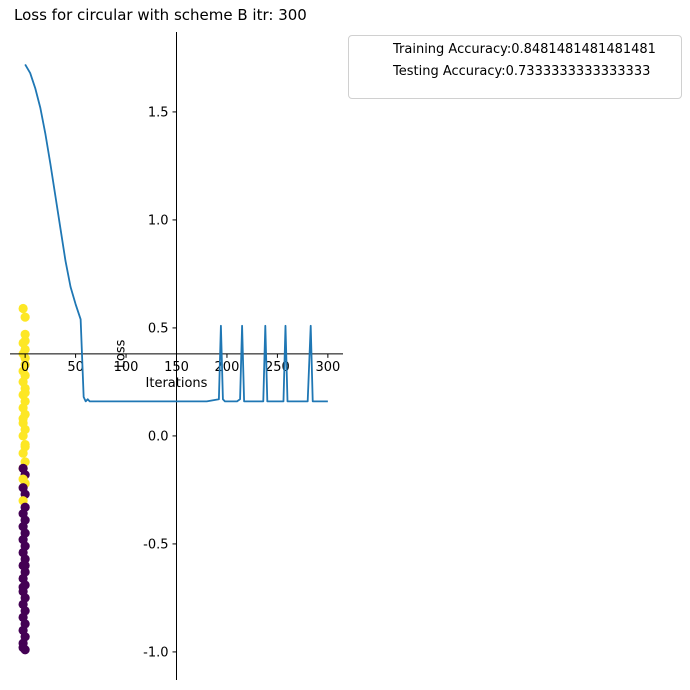  I want to click on legend-entry-training: Training Accuracy:0.8481481481481481, so click(524, 49).